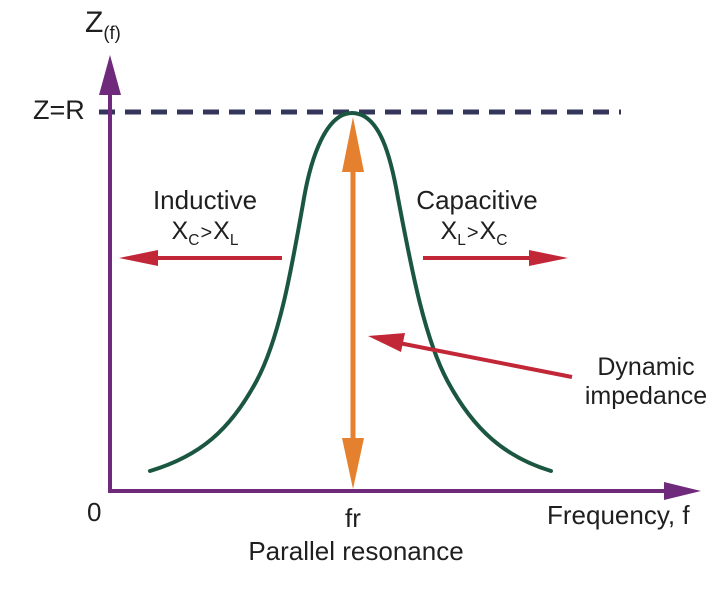 The image size is (720, 589). What do you see at coordinates (353, 463) in the screenshot?
I see `dynamic-impedance-arrow-bottom-head` at bounding box center [353, 463].